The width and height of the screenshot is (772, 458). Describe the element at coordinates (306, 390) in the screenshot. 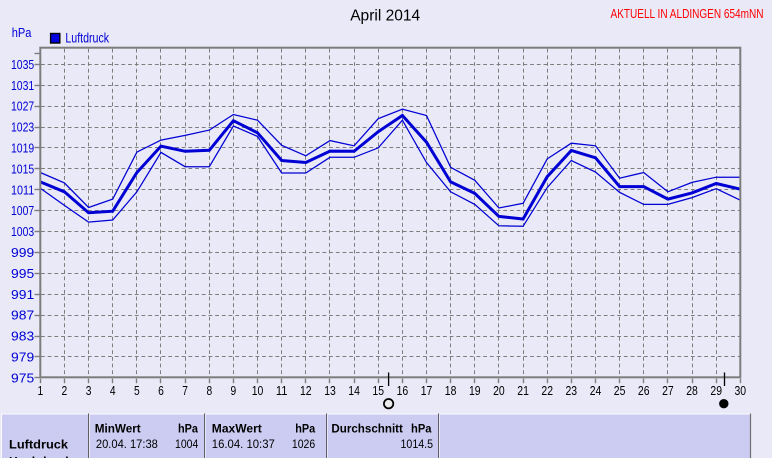

I see `svg-text: 12` at that location.